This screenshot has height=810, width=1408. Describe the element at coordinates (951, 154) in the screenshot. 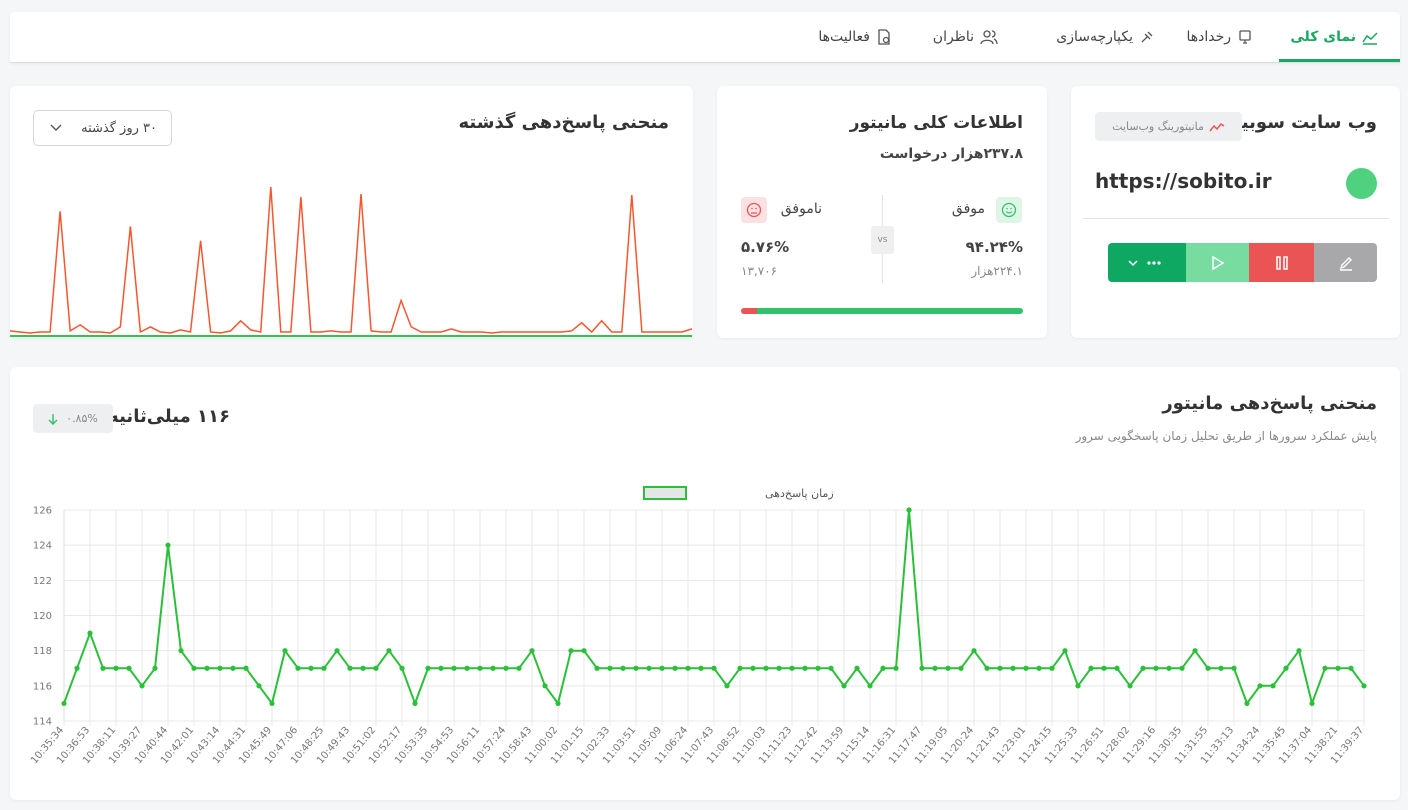

I see `stats-requests: ۲۳۷.۸هزار درخواست` at that location.